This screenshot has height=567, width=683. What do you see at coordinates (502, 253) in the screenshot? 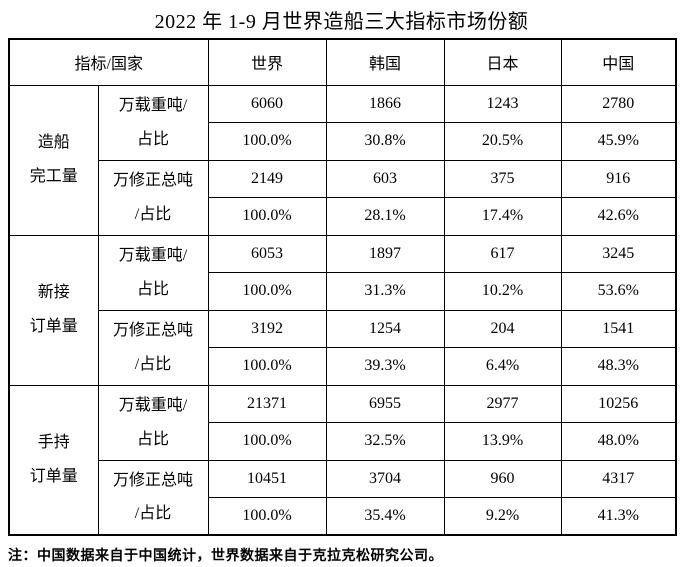
I see `data-cell: 617` at bounding box center [502, 253].